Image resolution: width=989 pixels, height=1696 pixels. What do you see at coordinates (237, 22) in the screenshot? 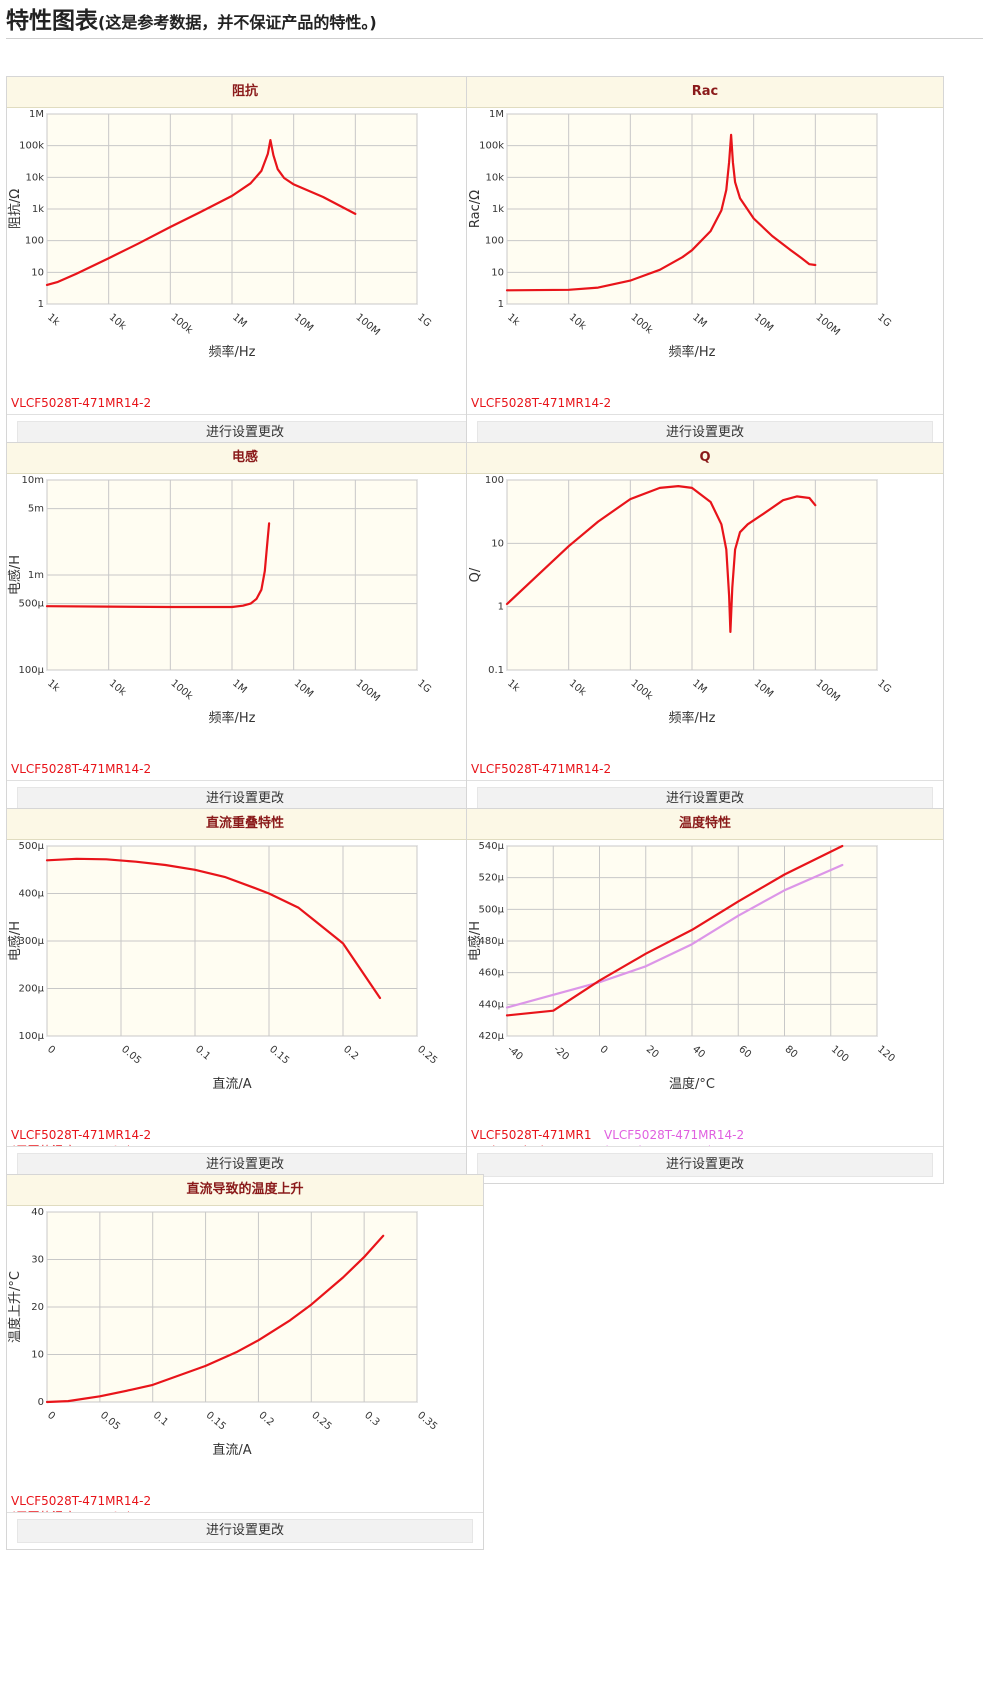
I see `page-subtitle: (这是参考数据，并不保证产品的特性。)` at bounding box center [237, 22].